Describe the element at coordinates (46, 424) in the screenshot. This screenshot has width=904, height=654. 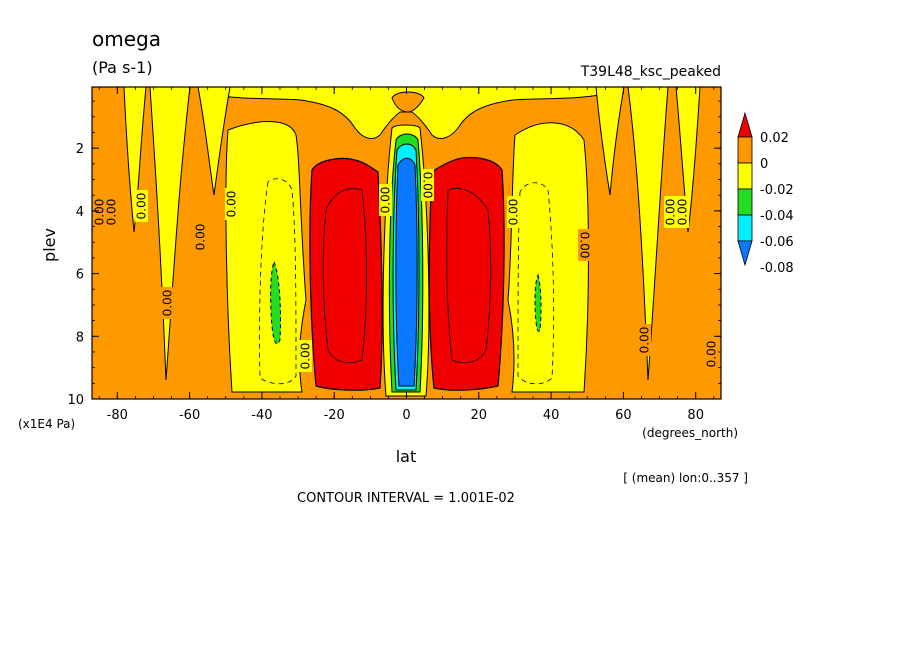
I see `y-axis-units: (x1E4 Pa)` at that location.